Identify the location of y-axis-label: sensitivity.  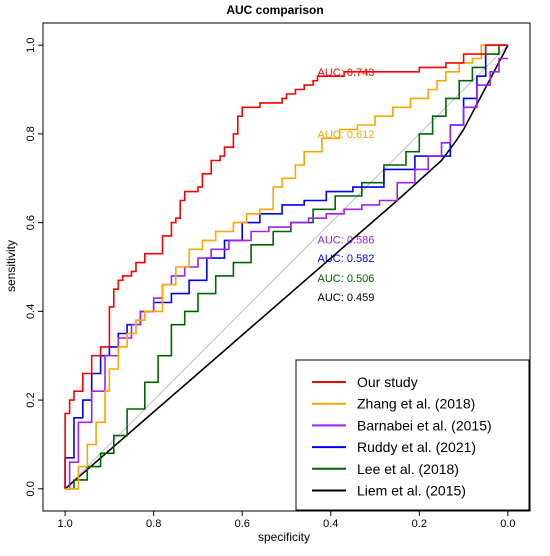
(11, 266).